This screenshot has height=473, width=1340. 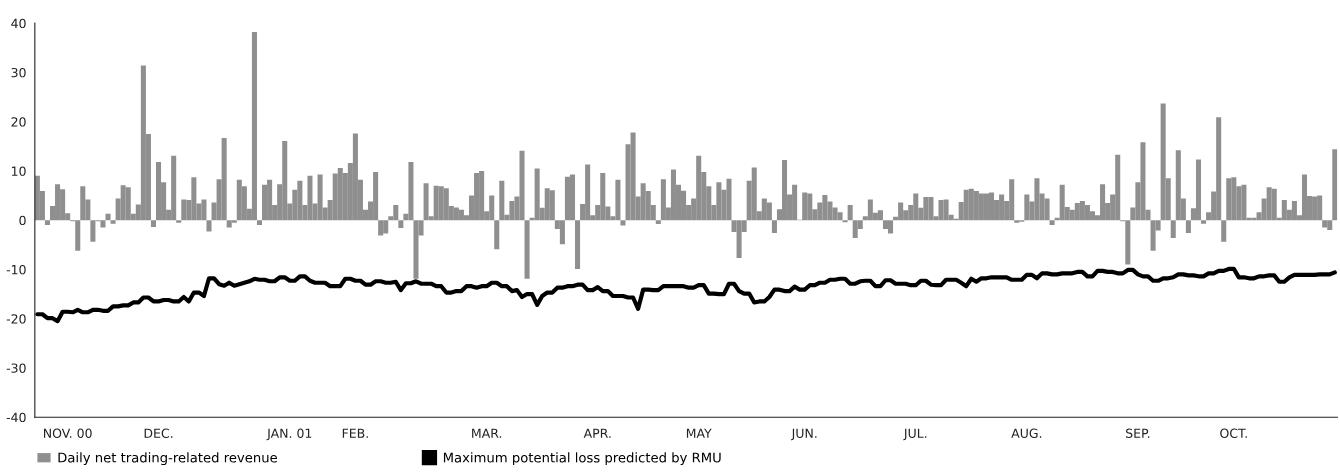 What do you see at coordinates (1138, 433) in the screenshot?
I see `x-tick-label: SEP.` at bounding box center [1138, 433].